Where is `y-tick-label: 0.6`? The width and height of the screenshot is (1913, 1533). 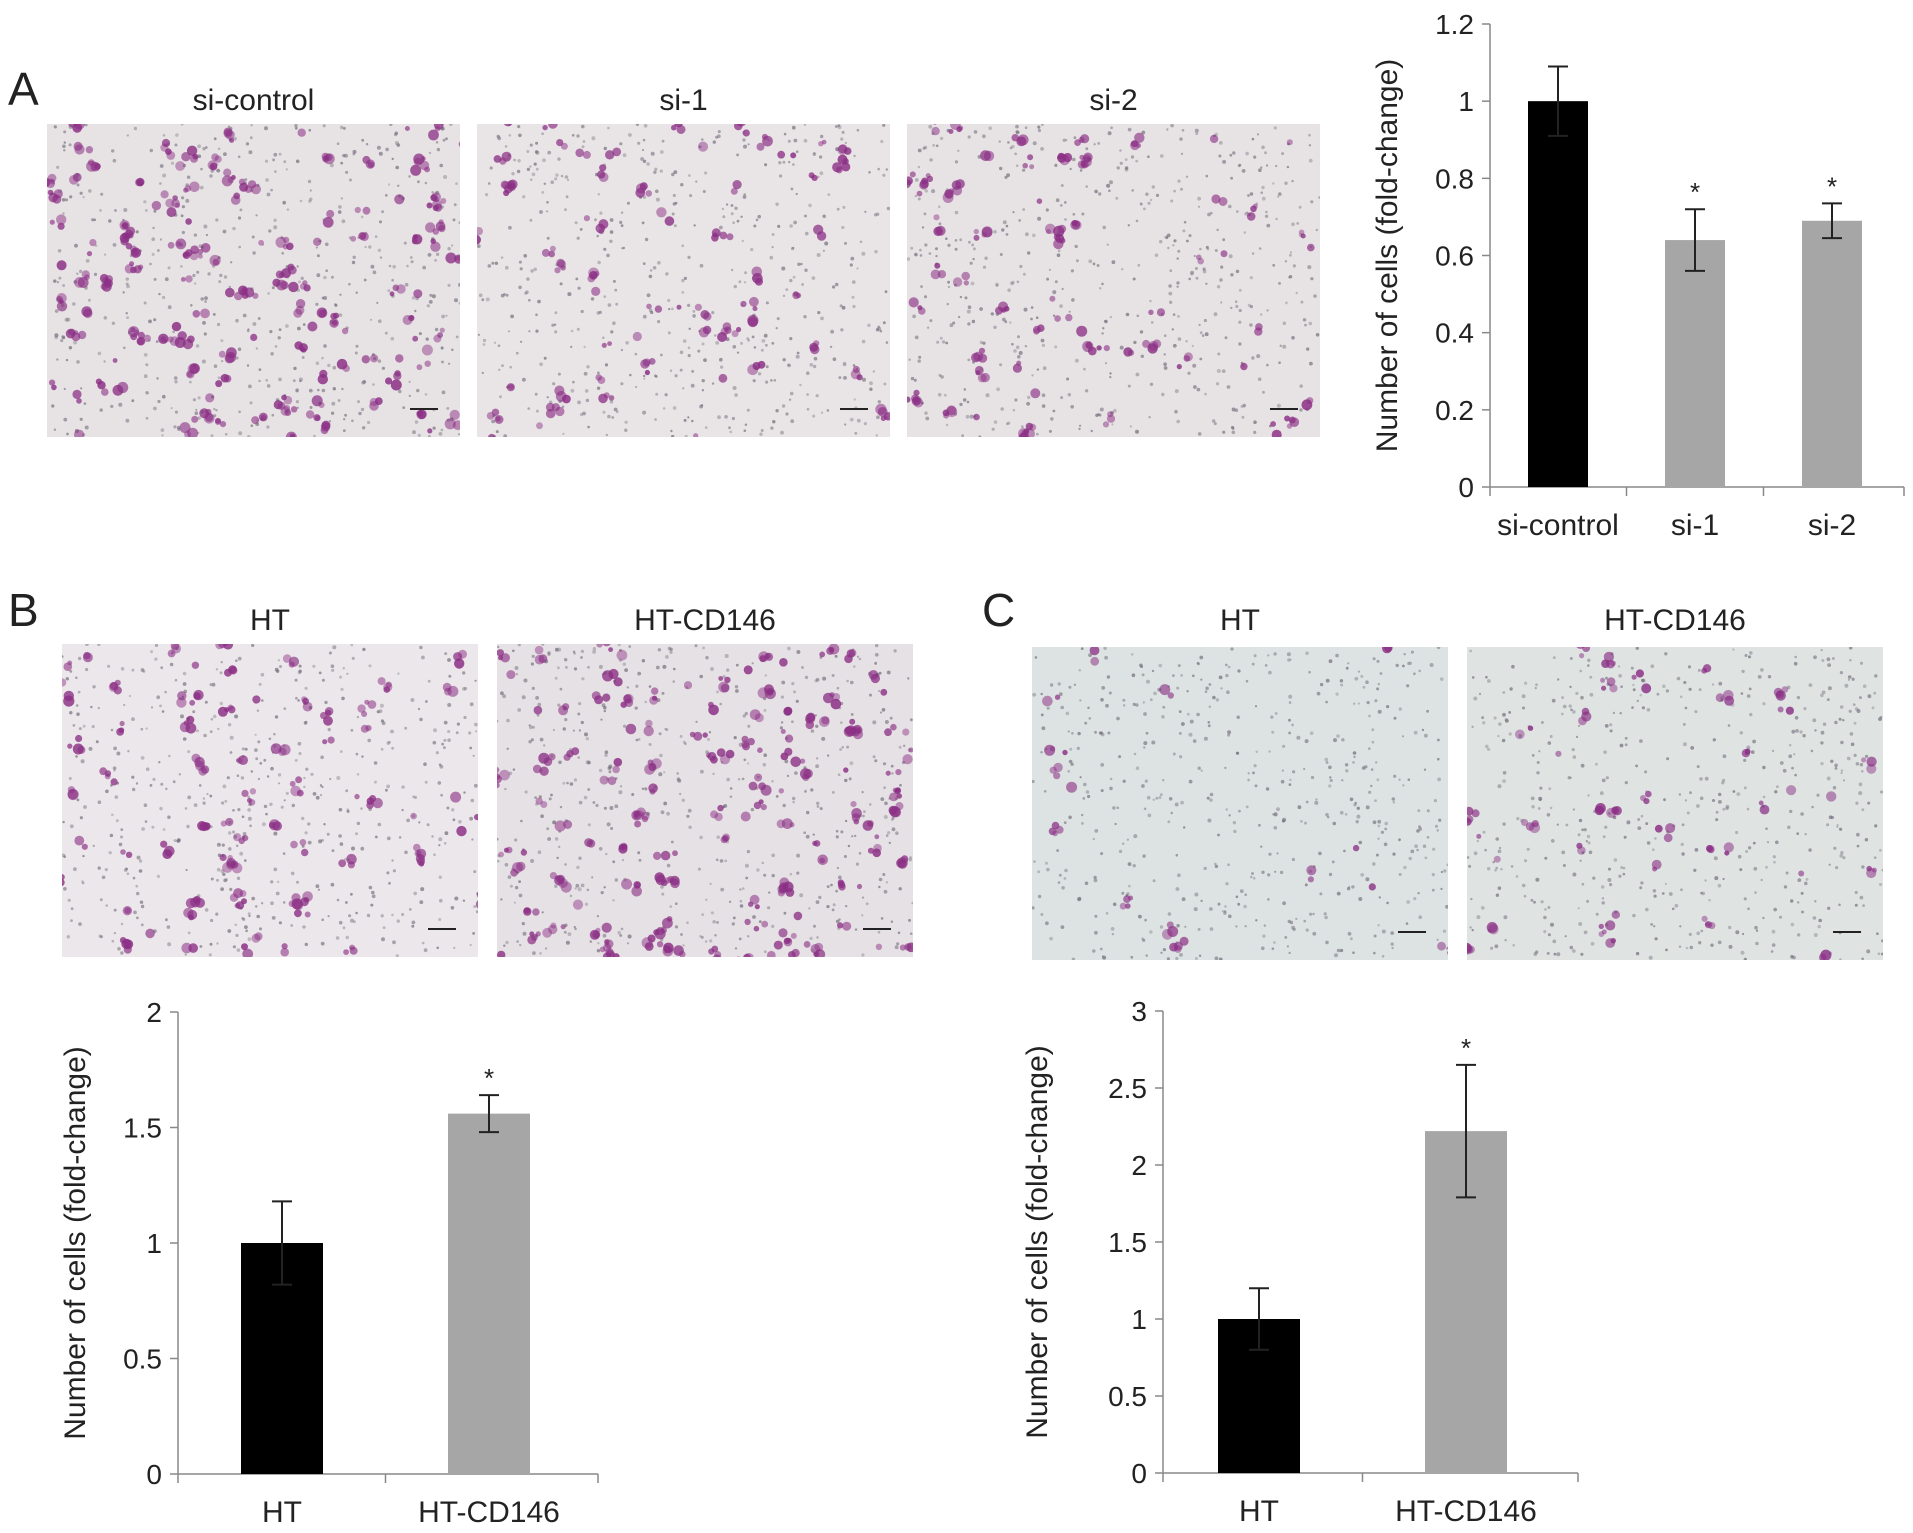 y-tick-label: 0.6 is located at coordinates (1454, 256).